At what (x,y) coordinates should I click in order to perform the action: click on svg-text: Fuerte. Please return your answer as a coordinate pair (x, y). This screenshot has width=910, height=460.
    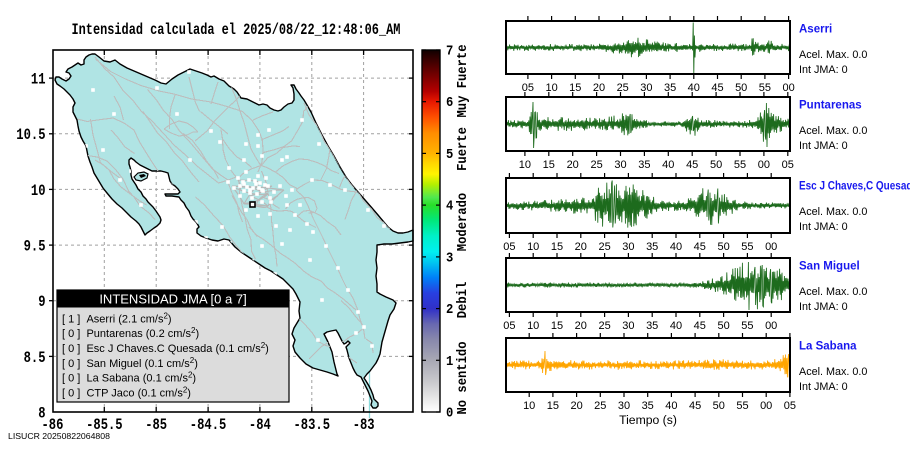
    Looking at the image, I should click on (463, 149).